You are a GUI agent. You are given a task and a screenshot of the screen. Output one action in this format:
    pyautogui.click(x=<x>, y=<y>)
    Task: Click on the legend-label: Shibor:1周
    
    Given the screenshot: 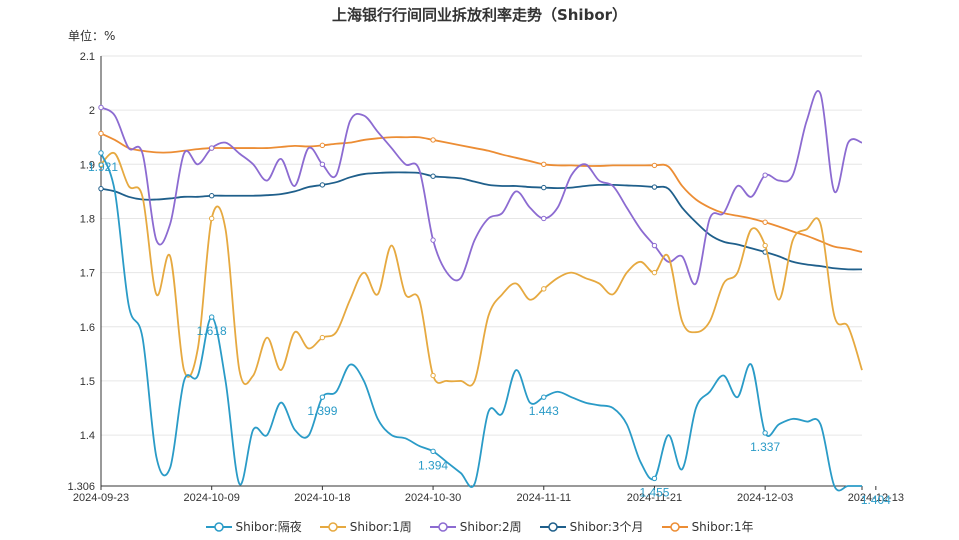 What is the action you would take?
    pyautogui.click(x=380, y=527)
    